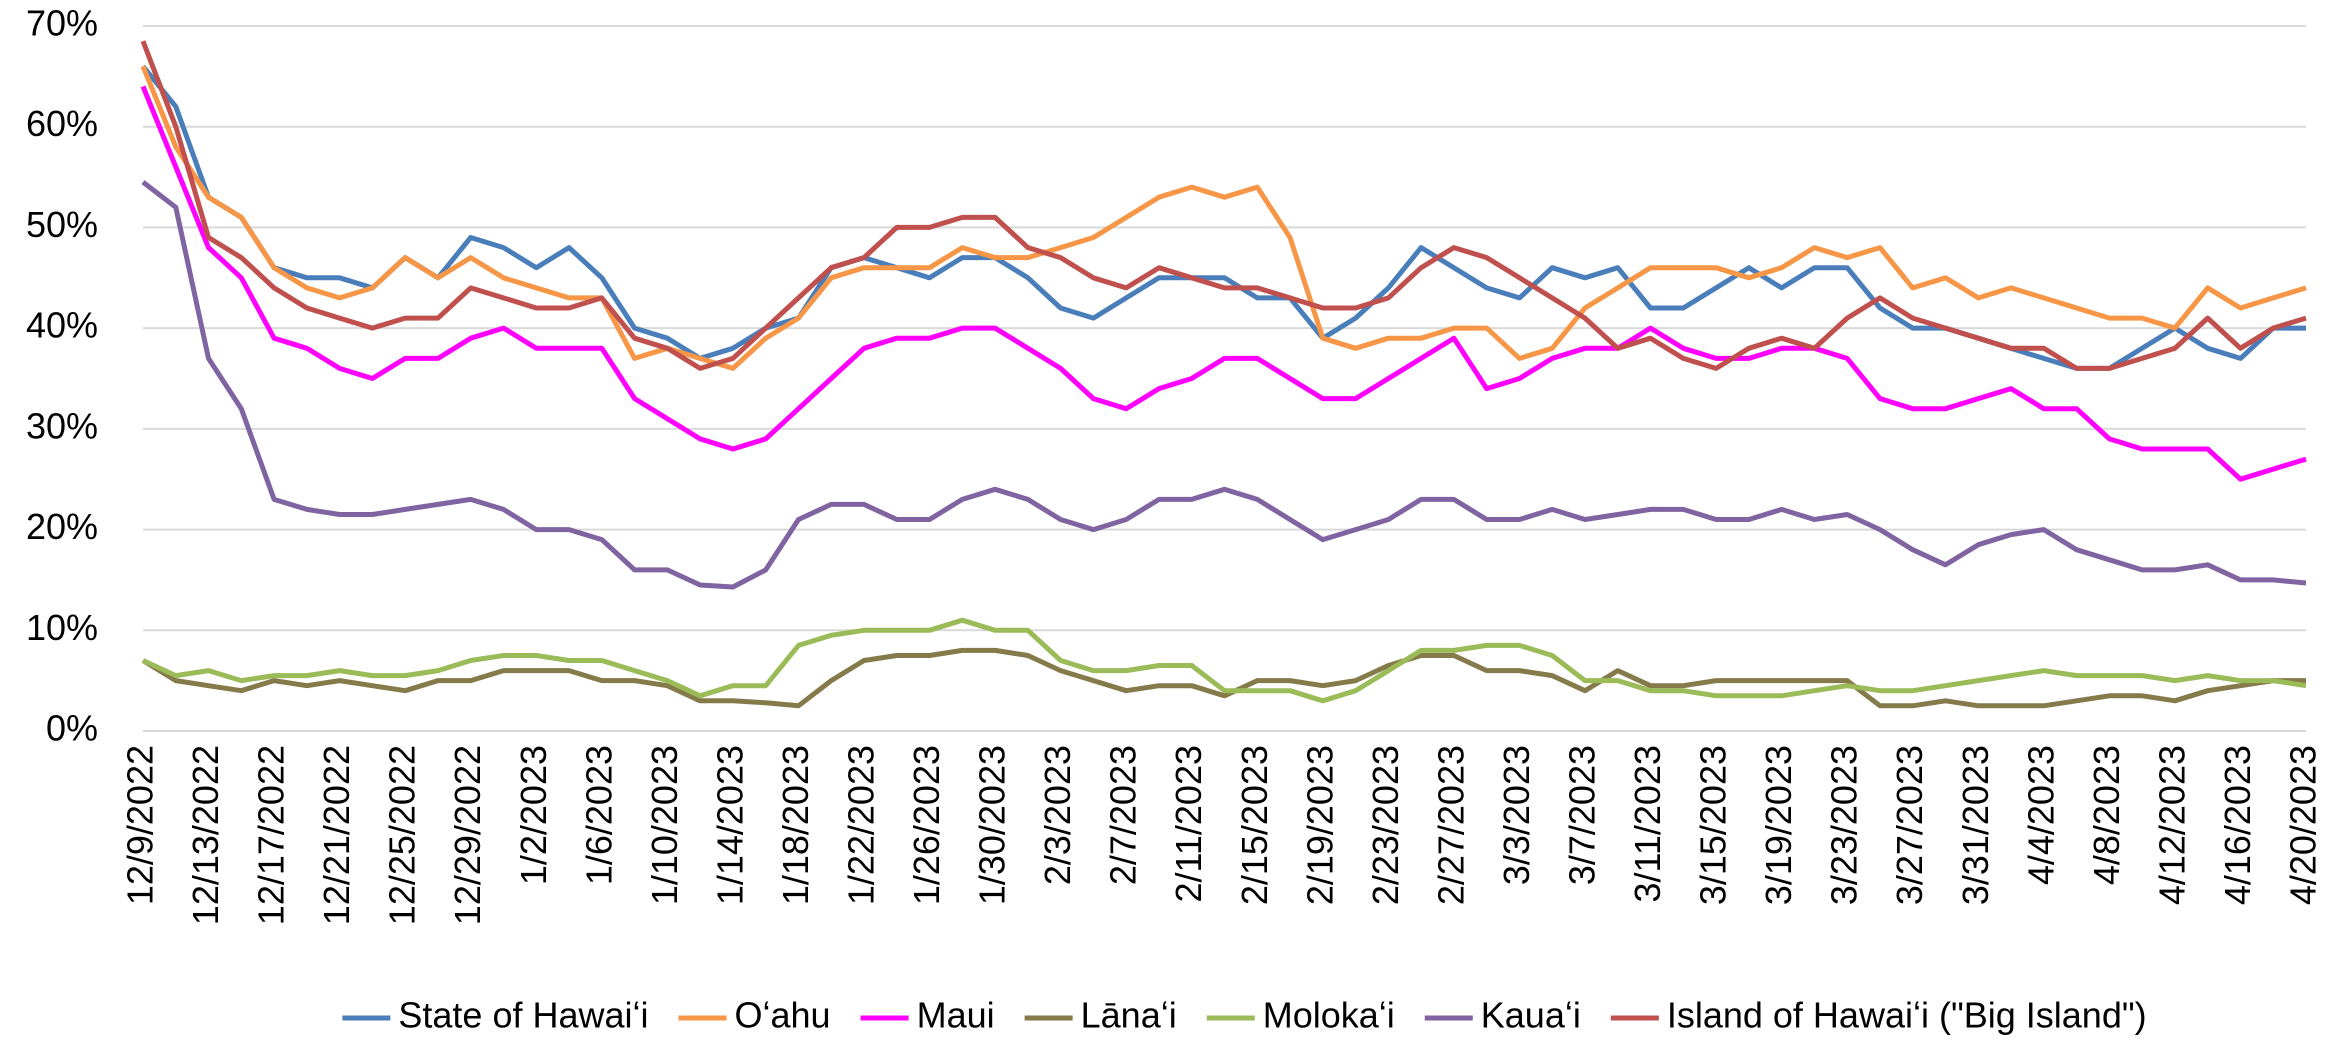 This screenshot has height=1042, width=2344. What do you see at coordinates (2171, 825) in the screenshot?
I see `x-tick-label: 4/12/2023` at bounding box center [2171, 825].